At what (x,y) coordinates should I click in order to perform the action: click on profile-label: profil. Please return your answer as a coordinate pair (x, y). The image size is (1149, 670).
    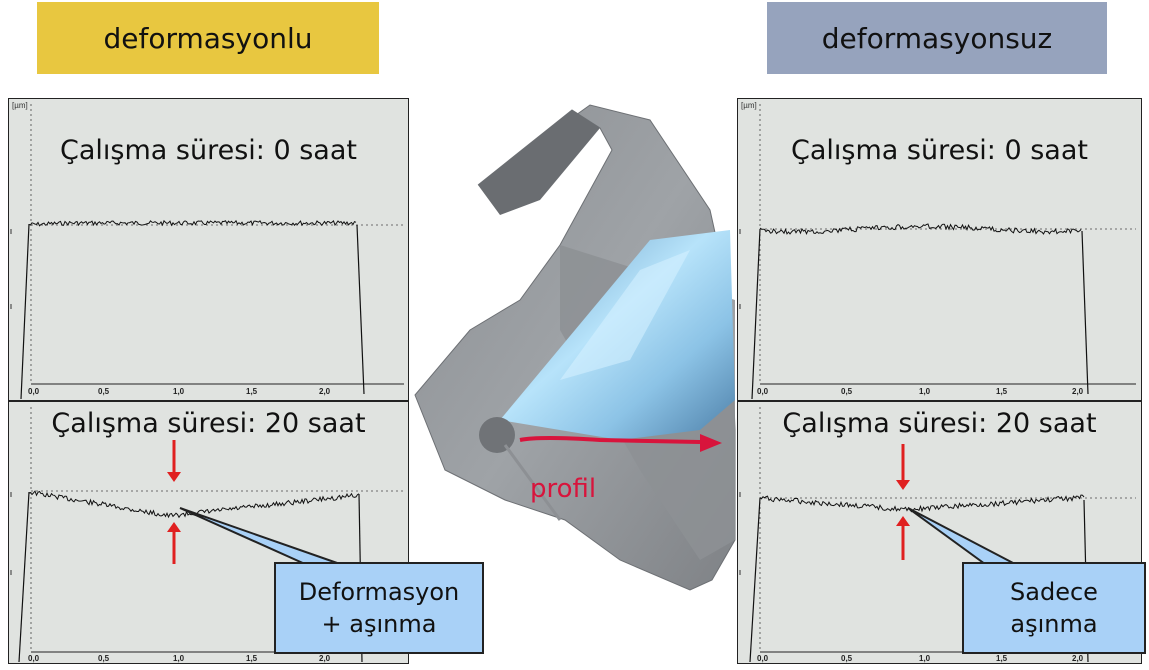
    Looking at the image, I should click on (563, 489).